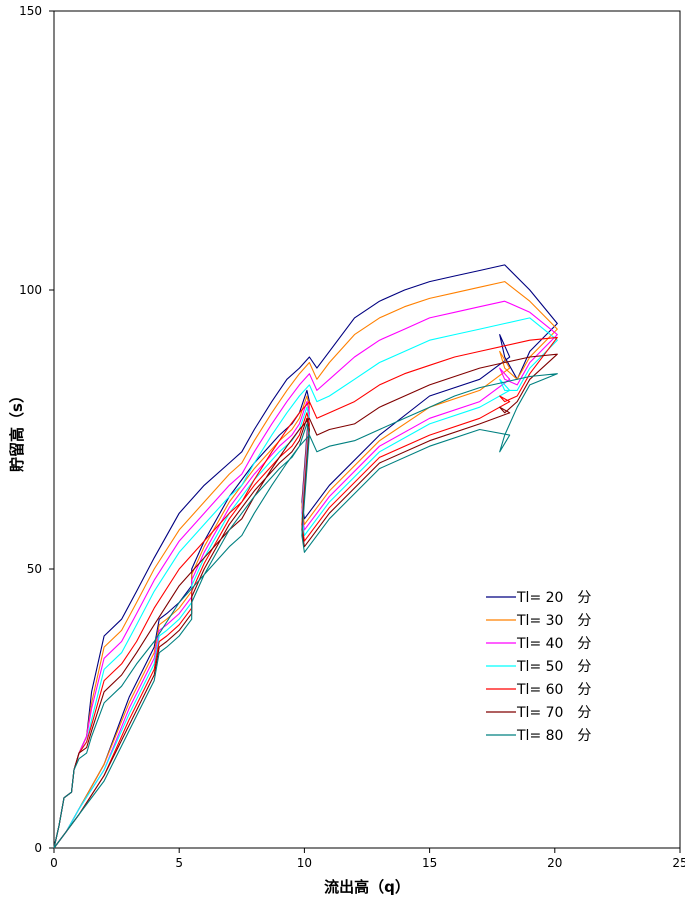 The height and width of the screenshot is (913, 685). What do you see at coordinates (30, 290) in the screenshot?
I see `y-tick-label: 100` at bounding box center [30, 290].